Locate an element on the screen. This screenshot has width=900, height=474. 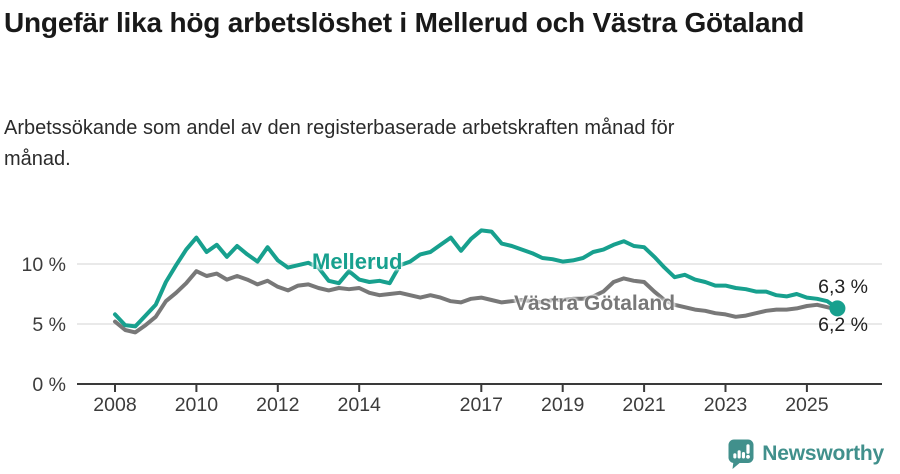
x-tick-label: 2008 is located at coordinates (114, 405).